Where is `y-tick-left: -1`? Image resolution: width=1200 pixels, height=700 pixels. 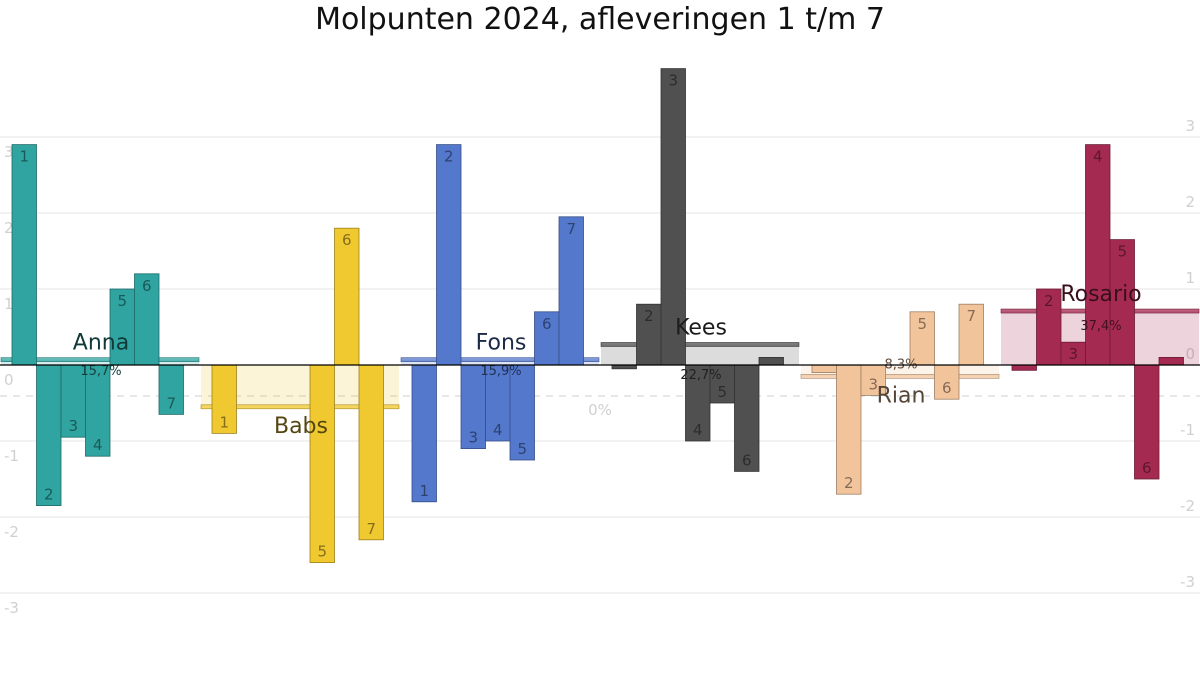
y-tick-left: -1 is located at coordinates (11, 456).